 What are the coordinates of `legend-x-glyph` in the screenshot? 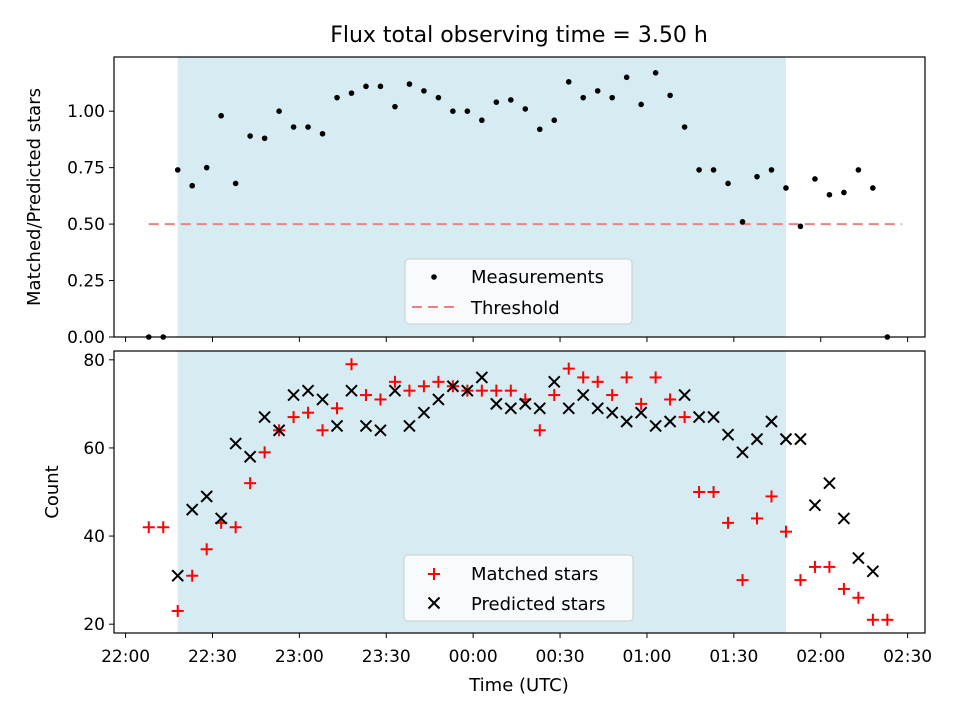 It's located at (434, 603).